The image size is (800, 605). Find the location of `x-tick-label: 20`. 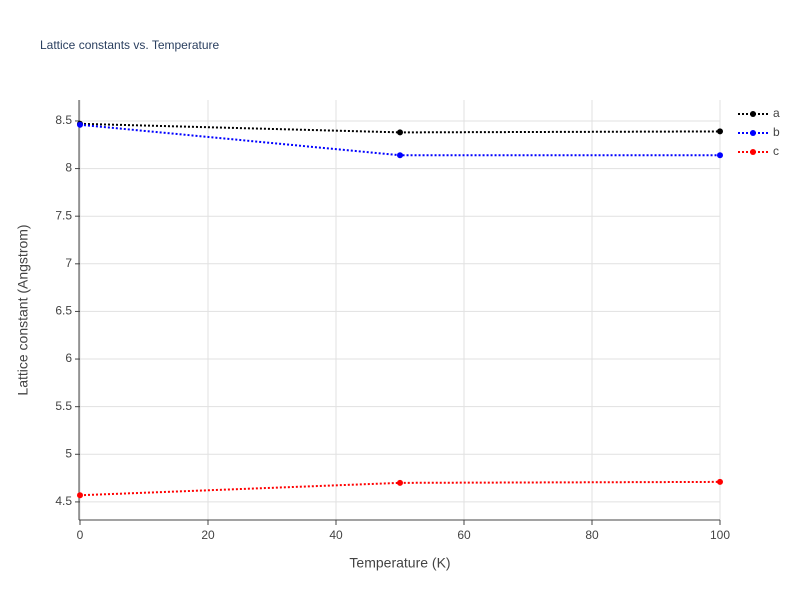

x-tick-label: 20 is located at coordinates (208, 535).